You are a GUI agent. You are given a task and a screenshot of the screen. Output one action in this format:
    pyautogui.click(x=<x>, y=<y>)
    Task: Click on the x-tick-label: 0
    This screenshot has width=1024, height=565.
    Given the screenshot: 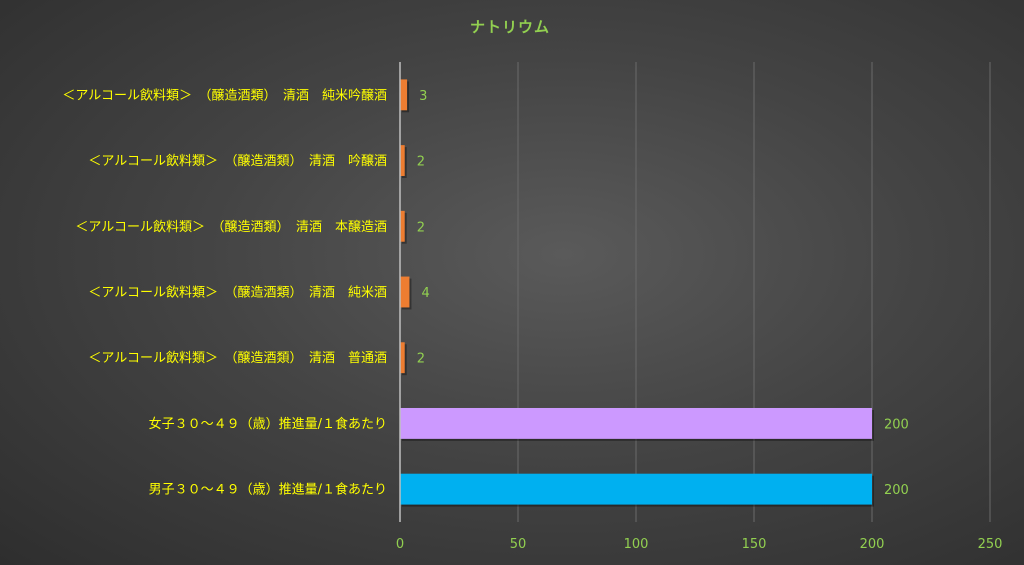 What is the action you would take?
    pyautogui.click(x=400, y=544)
    